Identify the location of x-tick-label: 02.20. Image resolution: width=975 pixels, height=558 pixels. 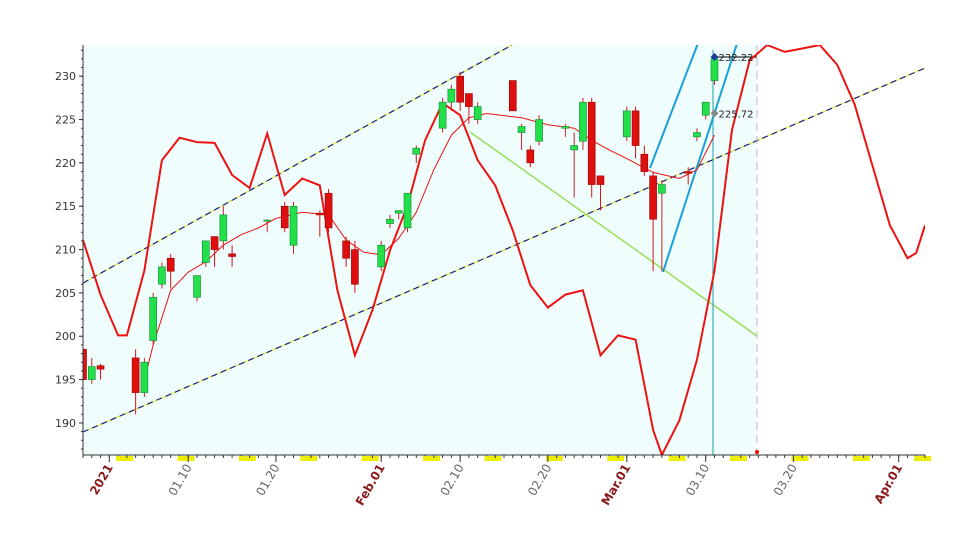
(539, 480).